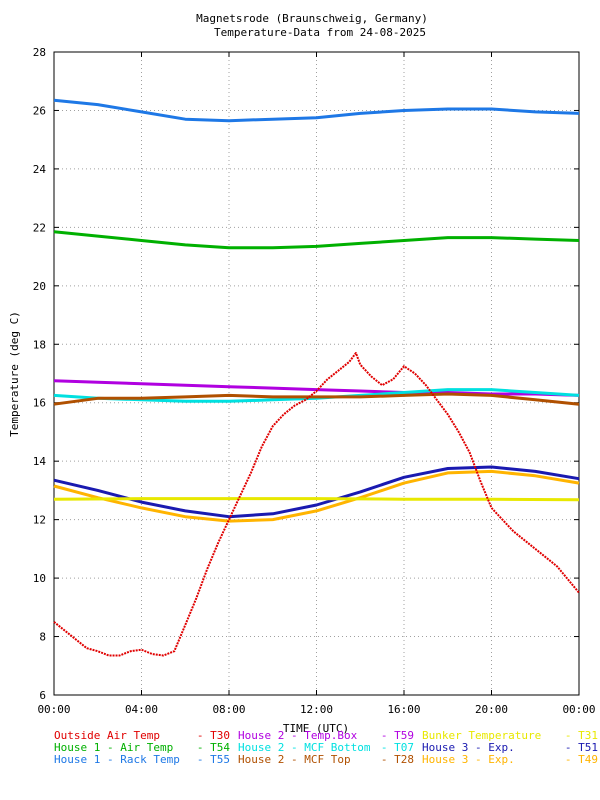  I want to click on legend-name-t30: Outside Air Temp, so click(107, 735).